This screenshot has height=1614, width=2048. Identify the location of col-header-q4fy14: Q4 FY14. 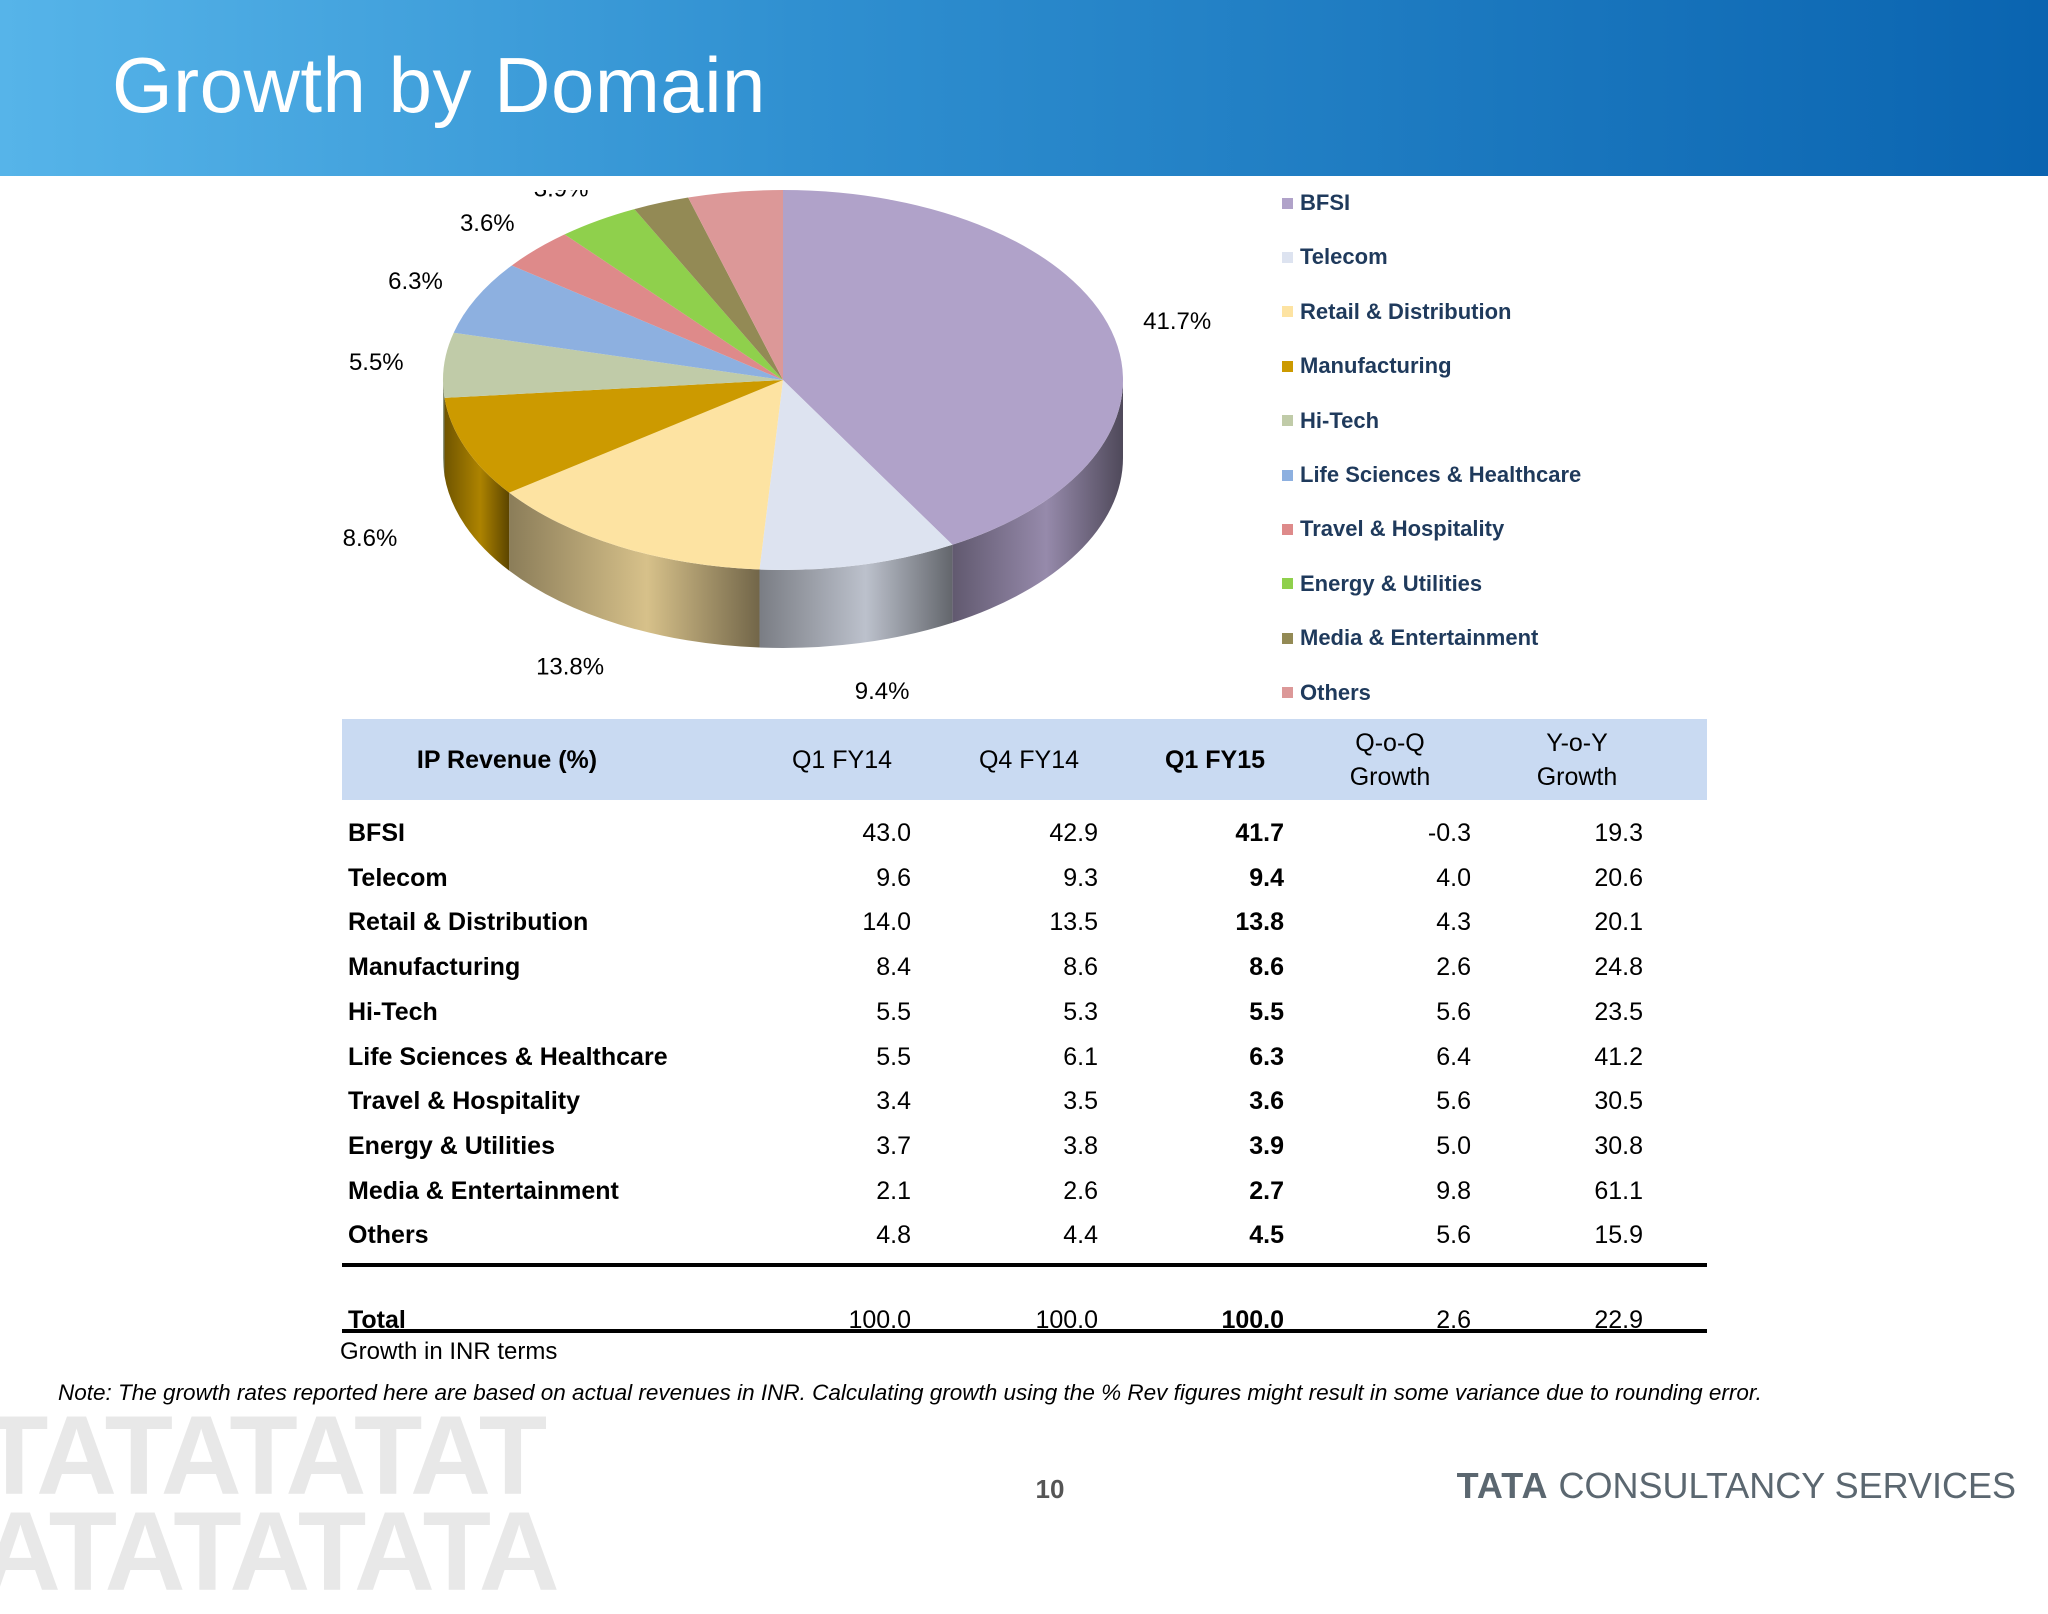
(1029, 759).